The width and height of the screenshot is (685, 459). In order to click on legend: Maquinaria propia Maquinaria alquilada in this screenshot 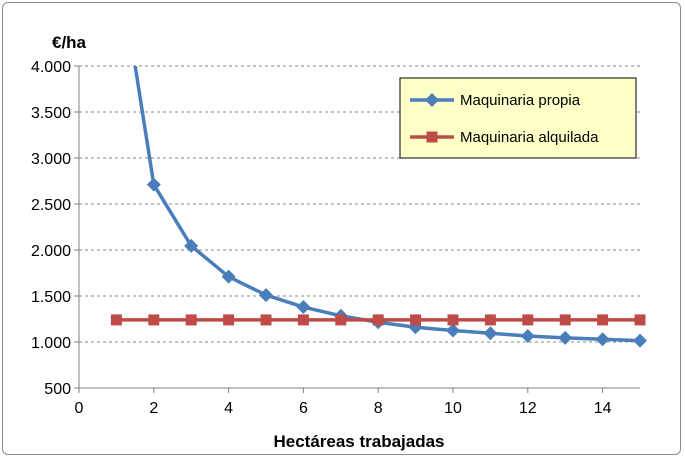, I will do `click(518, 118)`.